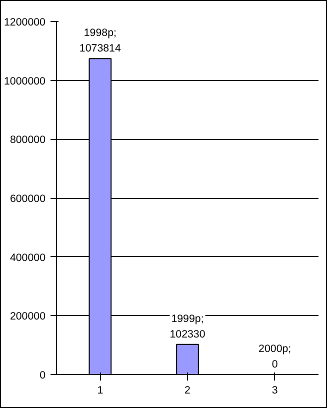 Image resolution: width=329 pixels, height=410 pixels. I want to click on x-tick-label: 3, so click(275, 390).